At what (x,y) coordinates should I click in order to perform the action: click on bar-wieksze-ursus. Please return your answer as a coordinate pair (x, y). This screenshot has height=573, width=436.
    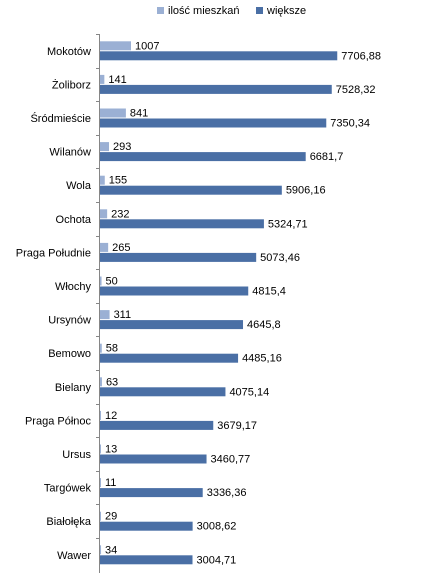
    Looking at the image, I should click on (153, 459).